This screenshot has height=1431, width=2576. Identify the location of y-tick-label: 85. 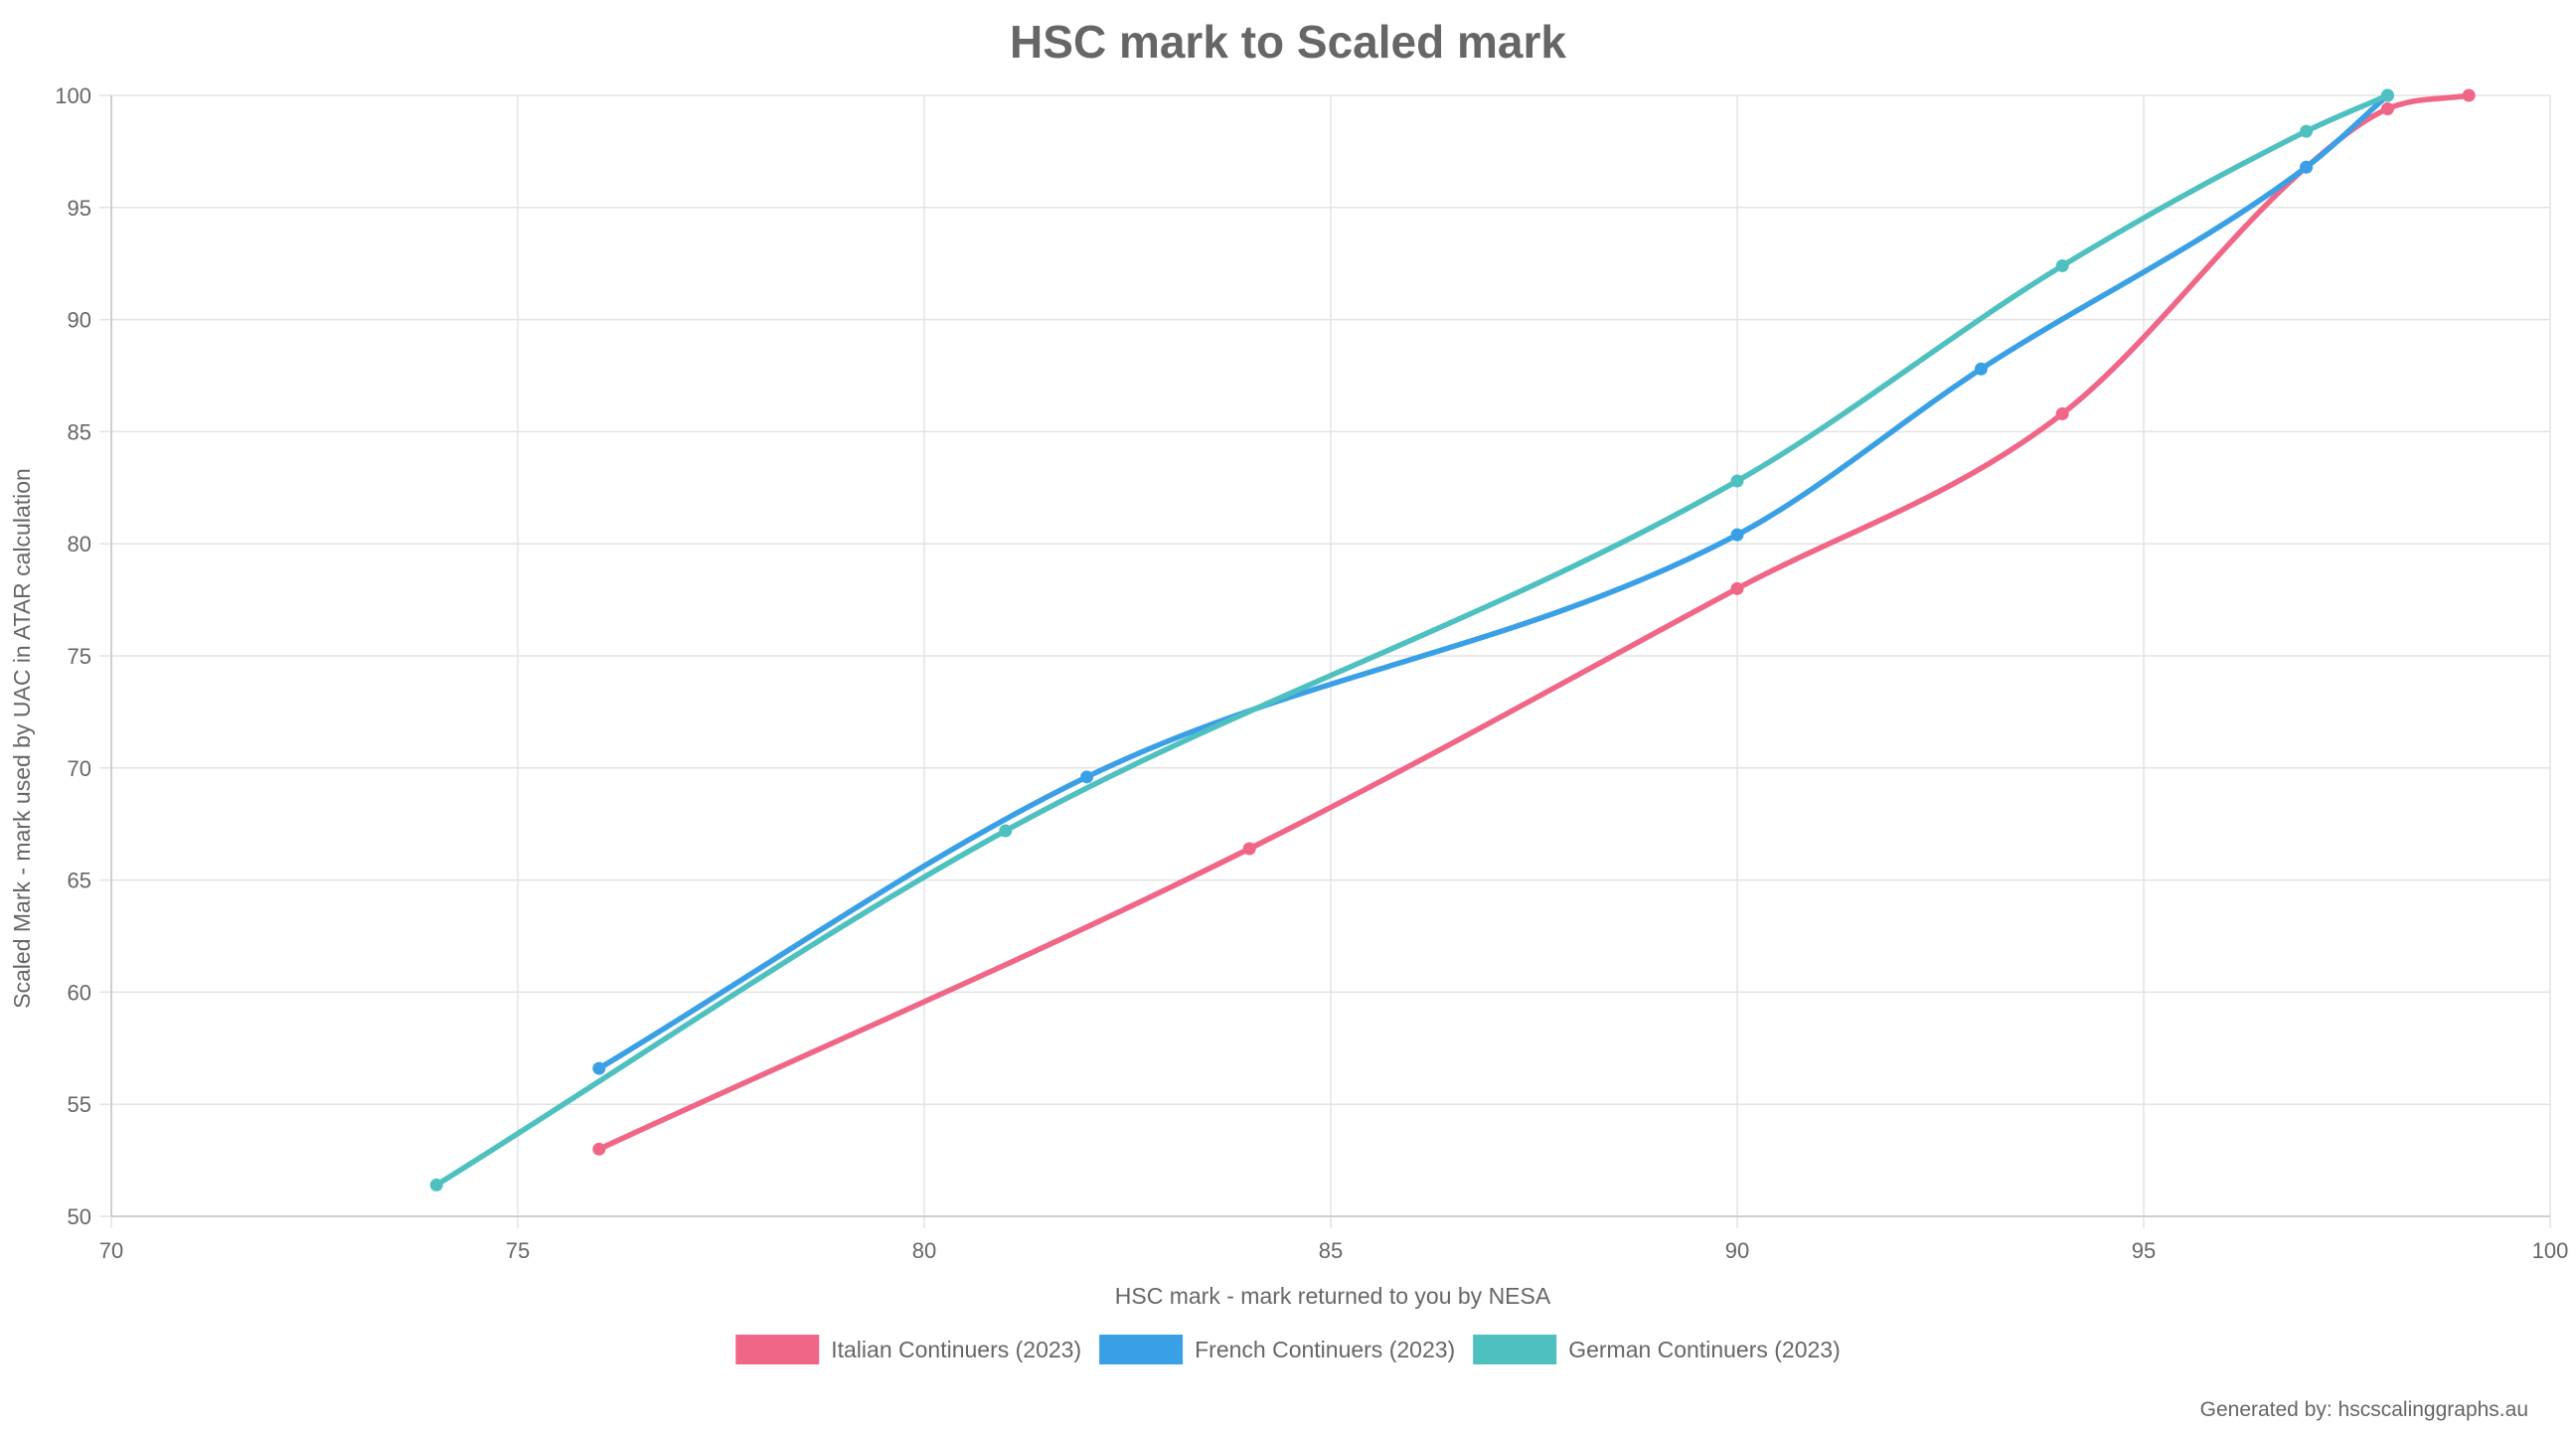
(79, 431).